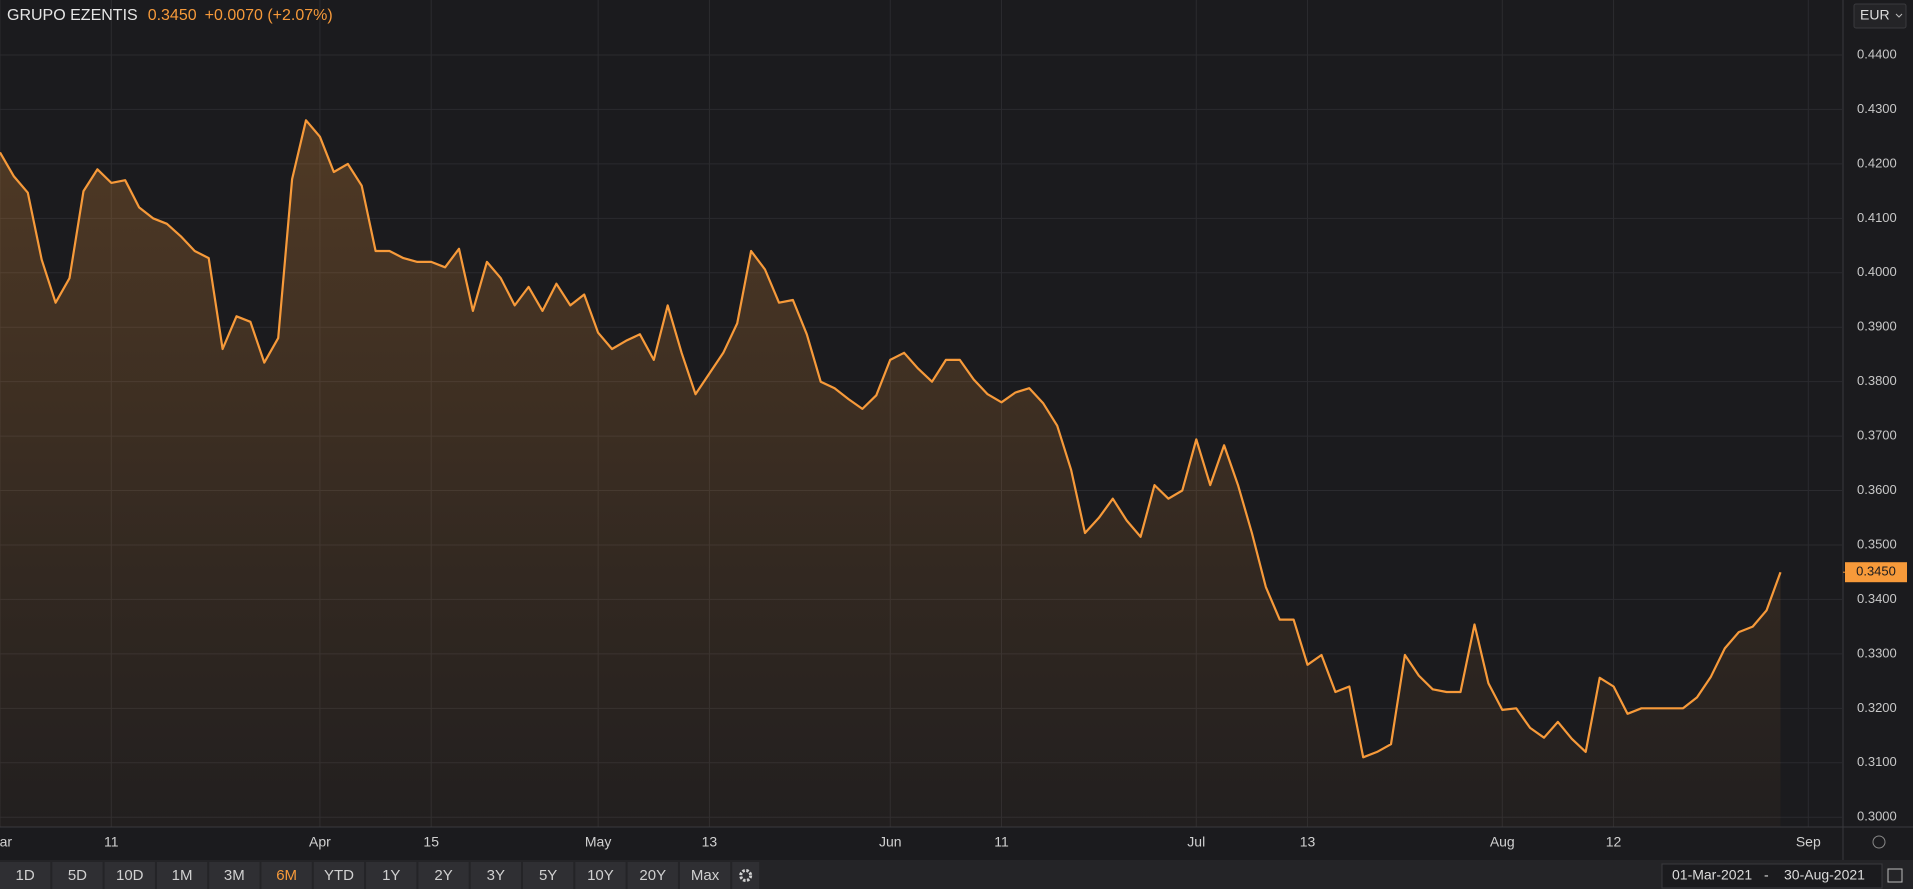 The width and height of the screenshot is (1913, 889). I want to click on date-to: 30-Aug-2021, so click(1824, 875).